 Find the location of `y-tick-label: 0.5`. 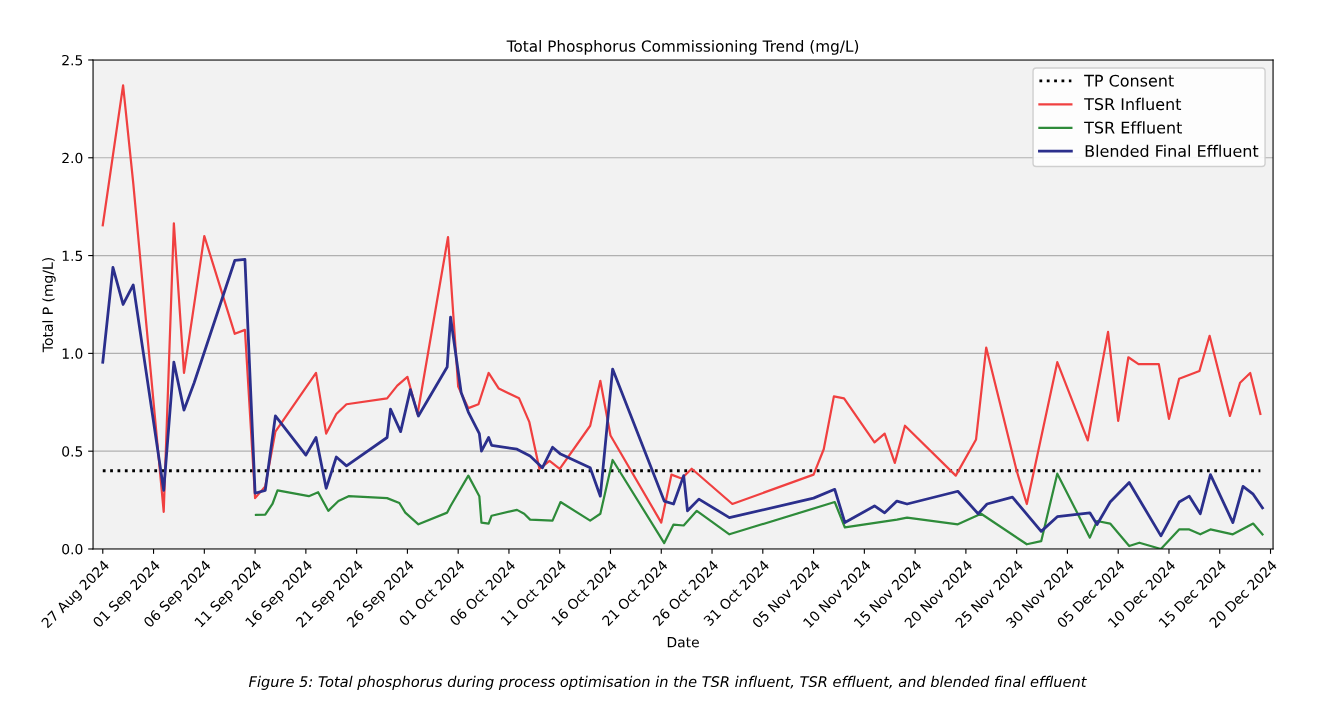

y-tick-label: 0.5 is located at coordinates (72, 451).